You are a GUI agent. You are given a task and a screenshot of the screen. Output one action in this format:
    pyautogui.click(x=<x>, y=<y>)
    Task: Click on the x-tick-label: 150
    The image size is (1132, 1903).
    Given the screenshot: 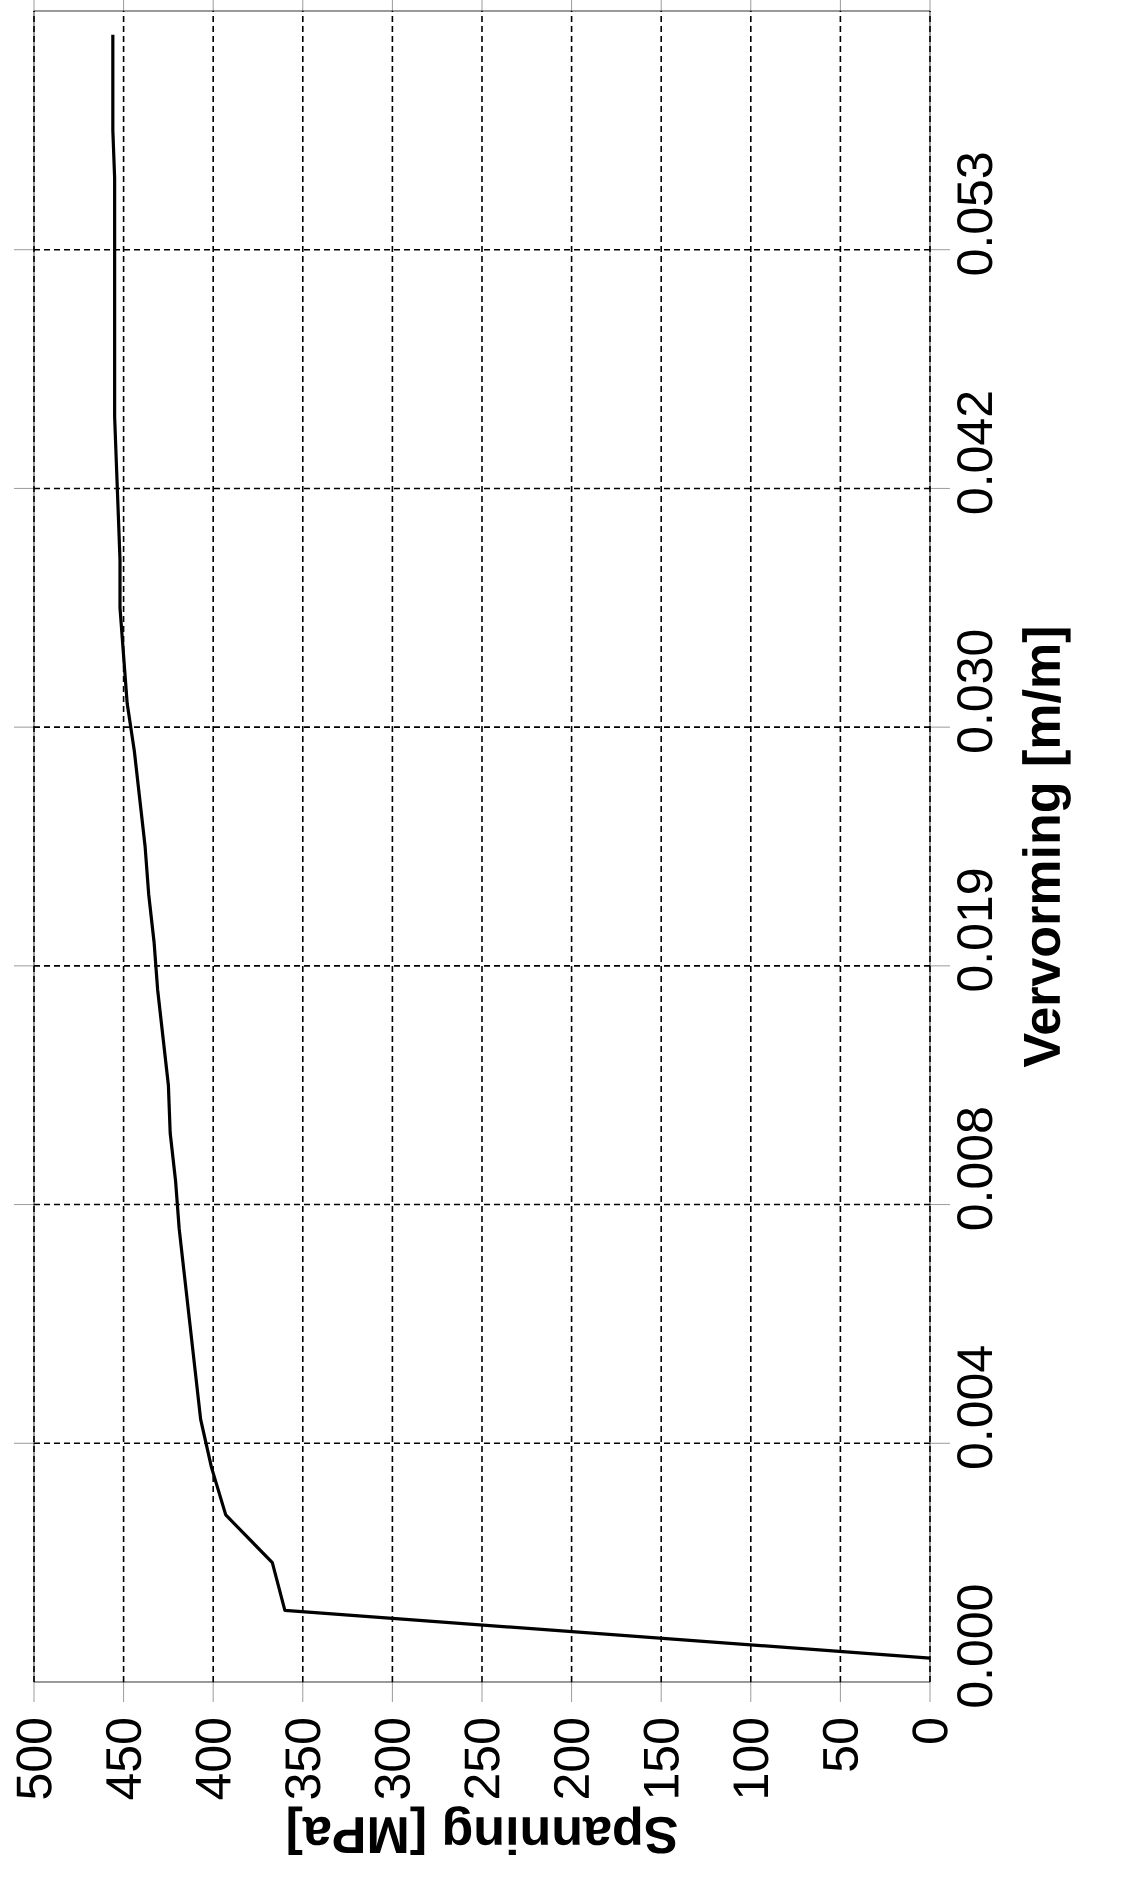 What is the action you would take?
    pyautogui.click(x=661, y=1758)
    